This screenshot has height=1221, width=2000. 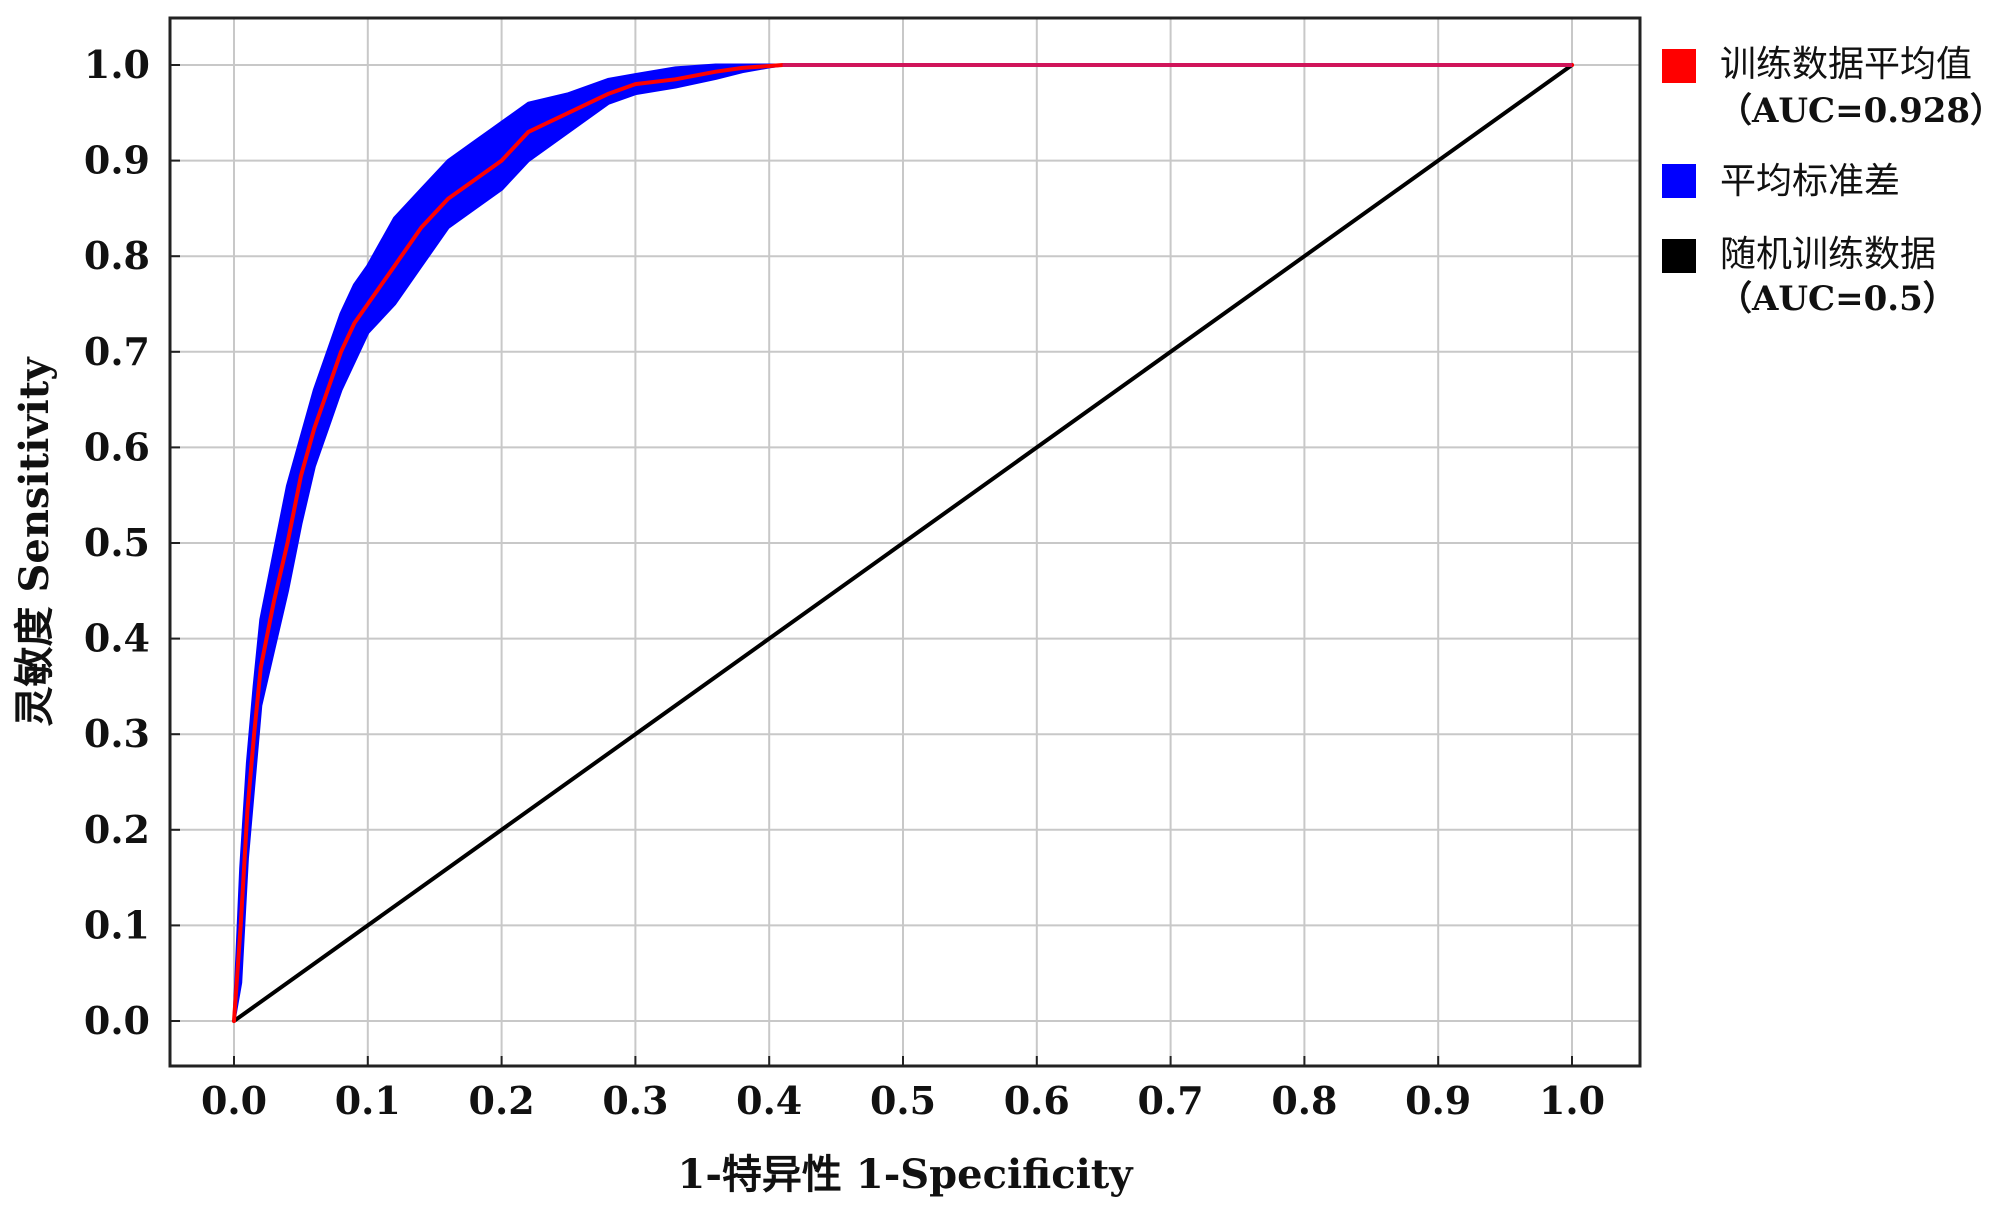 I want to click on y-tick-label: 0.8, so click(x=117, y=255).